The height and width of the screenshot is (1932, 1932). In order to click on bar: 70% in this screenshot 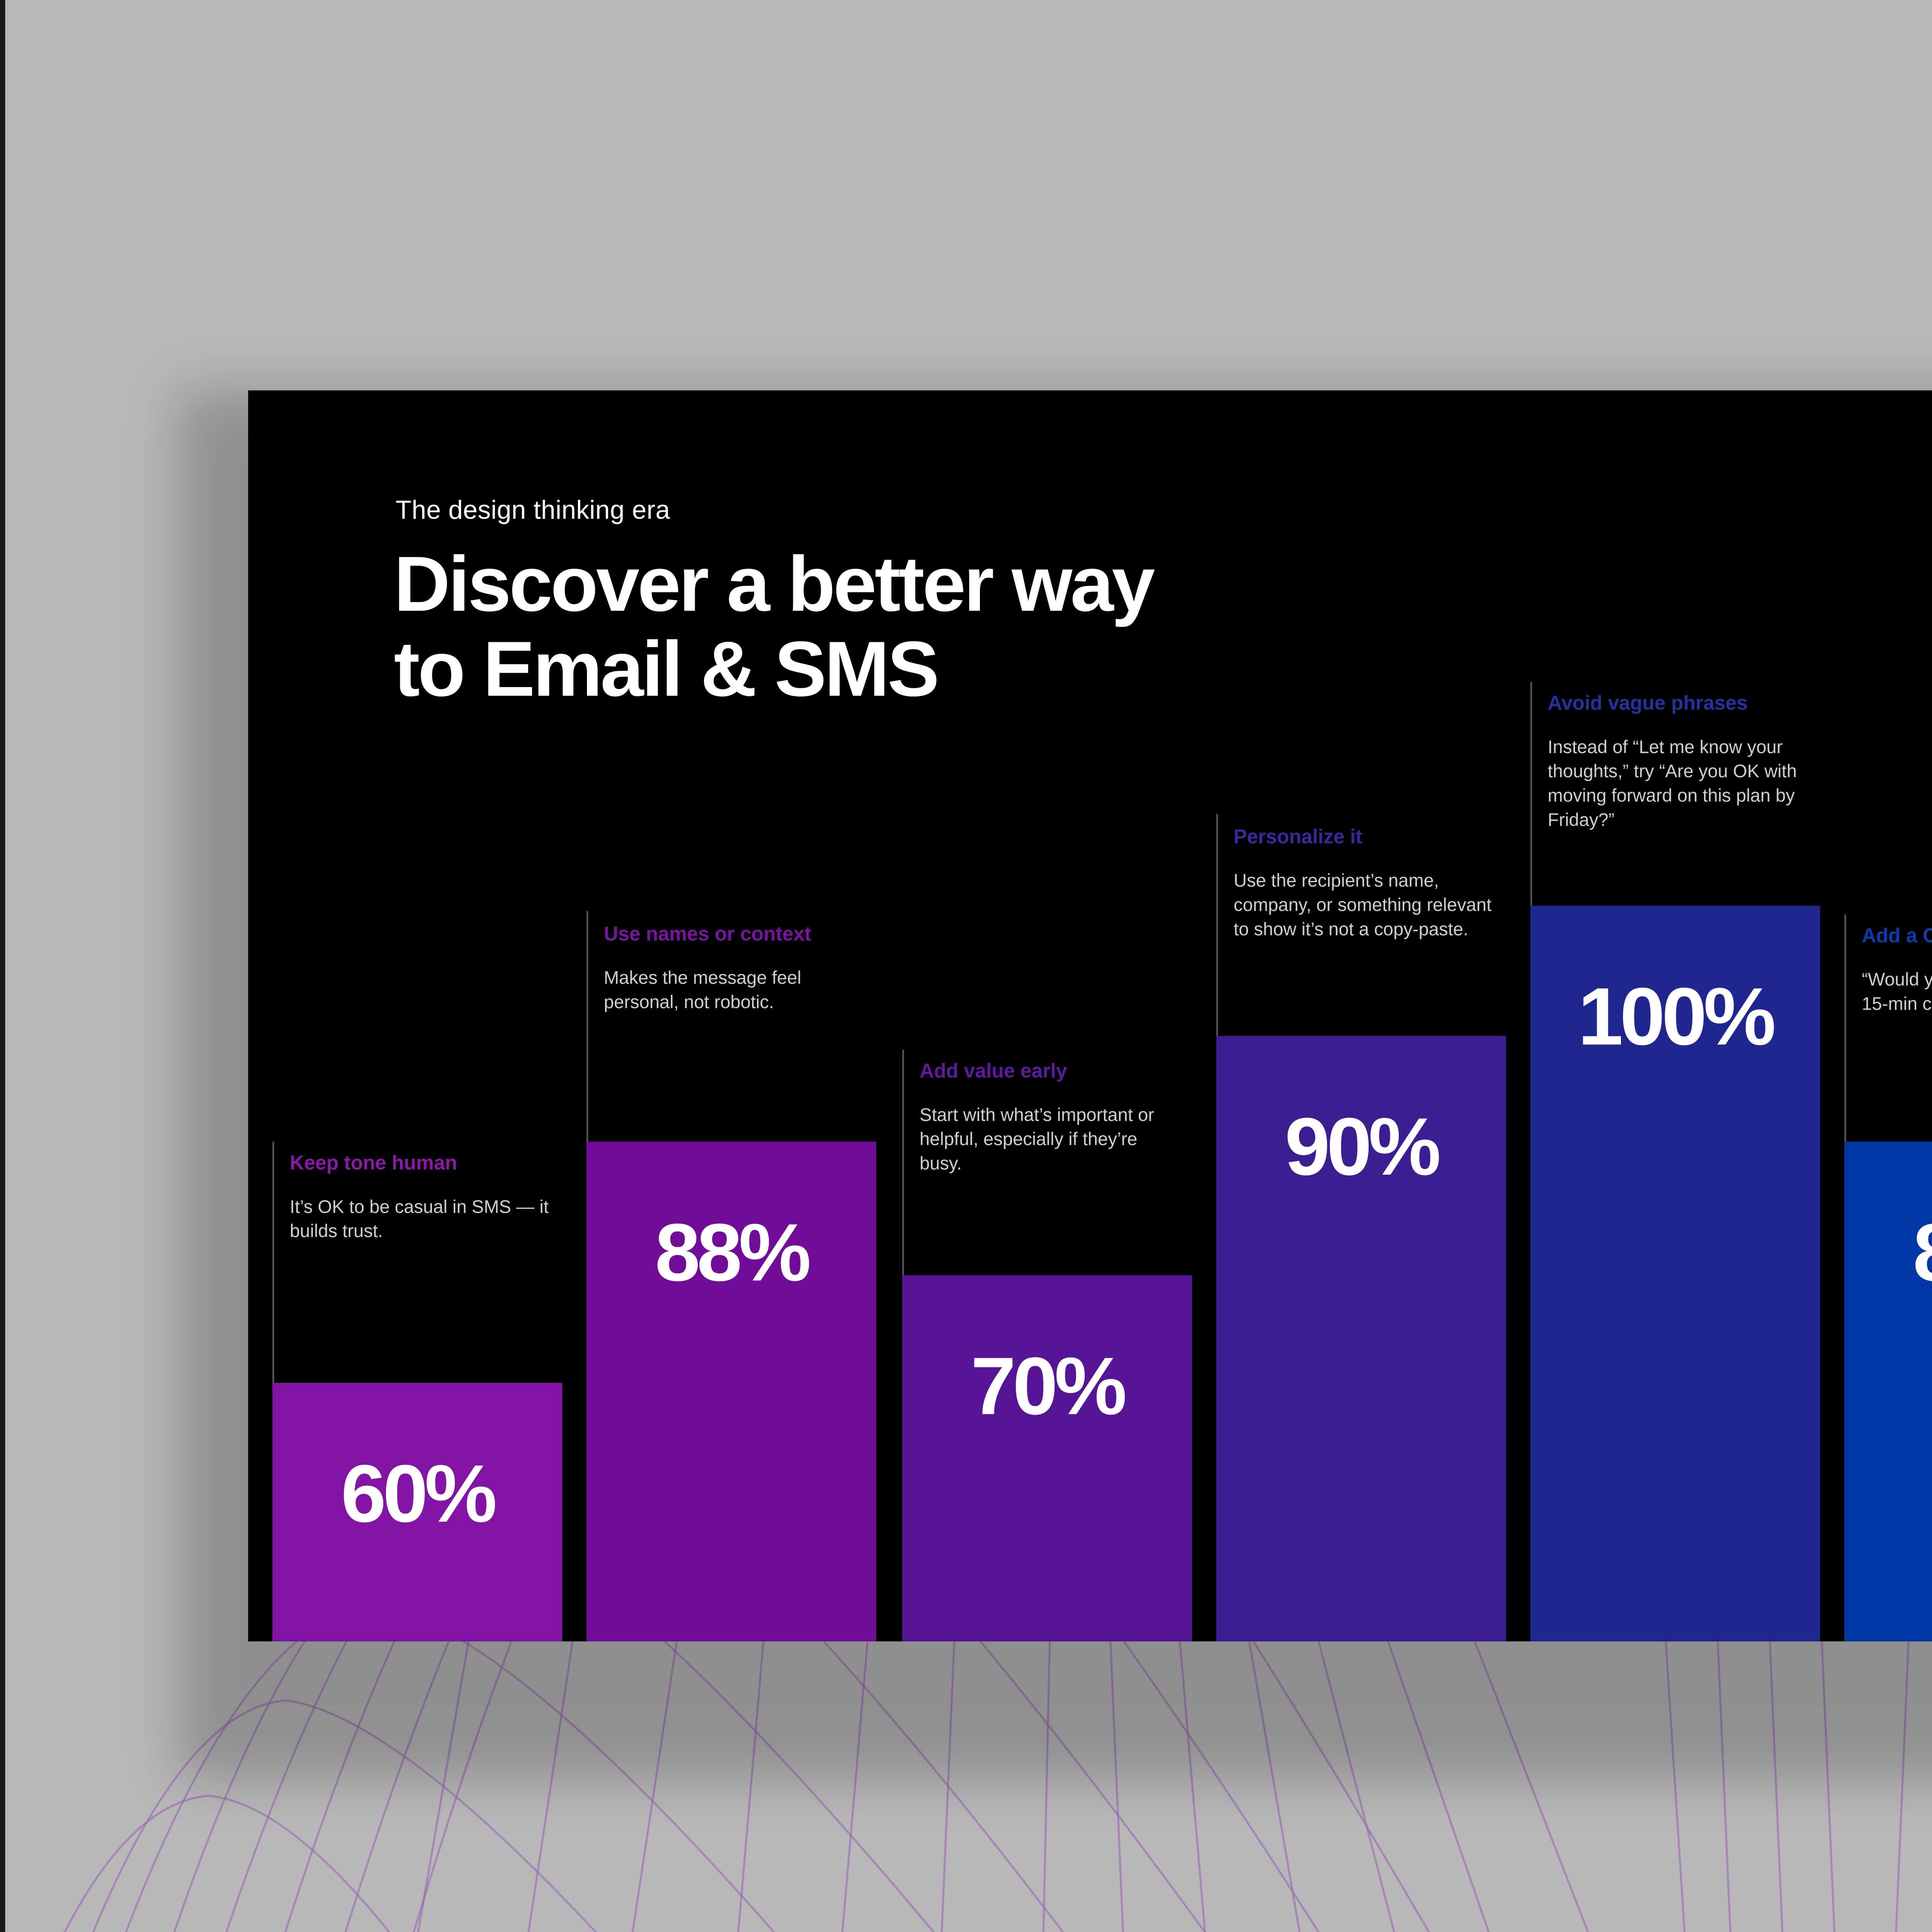, I will do `click(1047, 1458)`.